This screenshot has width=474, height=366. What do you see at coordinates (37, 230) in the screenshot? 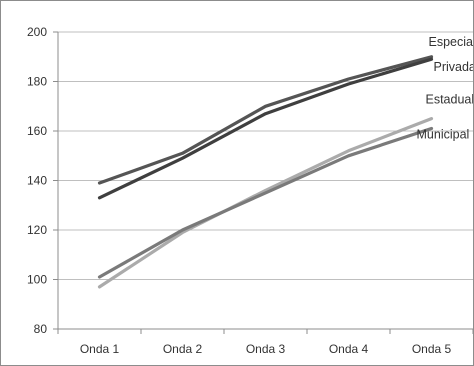
I see `y-tick-label: 120` at bounding box center [37, 230].